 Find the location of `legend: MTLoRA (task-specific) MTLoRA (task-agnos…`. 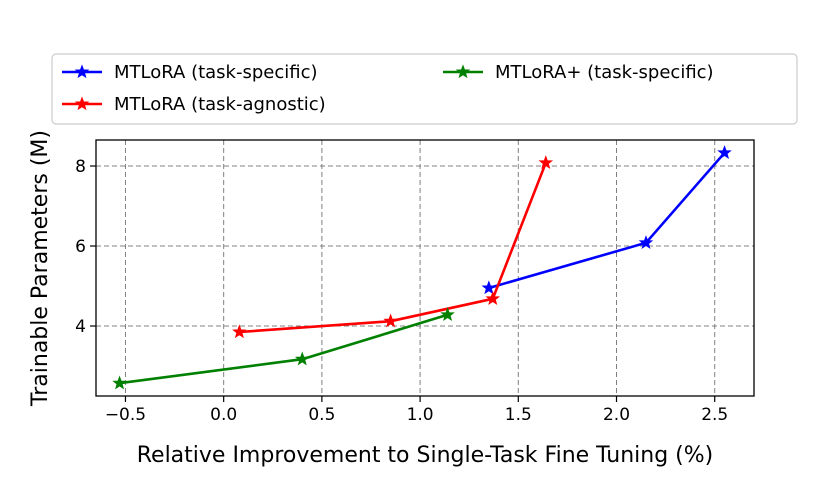

legend: MTLoRA (task-specific) MTLoRA (task-agnos… is located at coordinates (424, 89).